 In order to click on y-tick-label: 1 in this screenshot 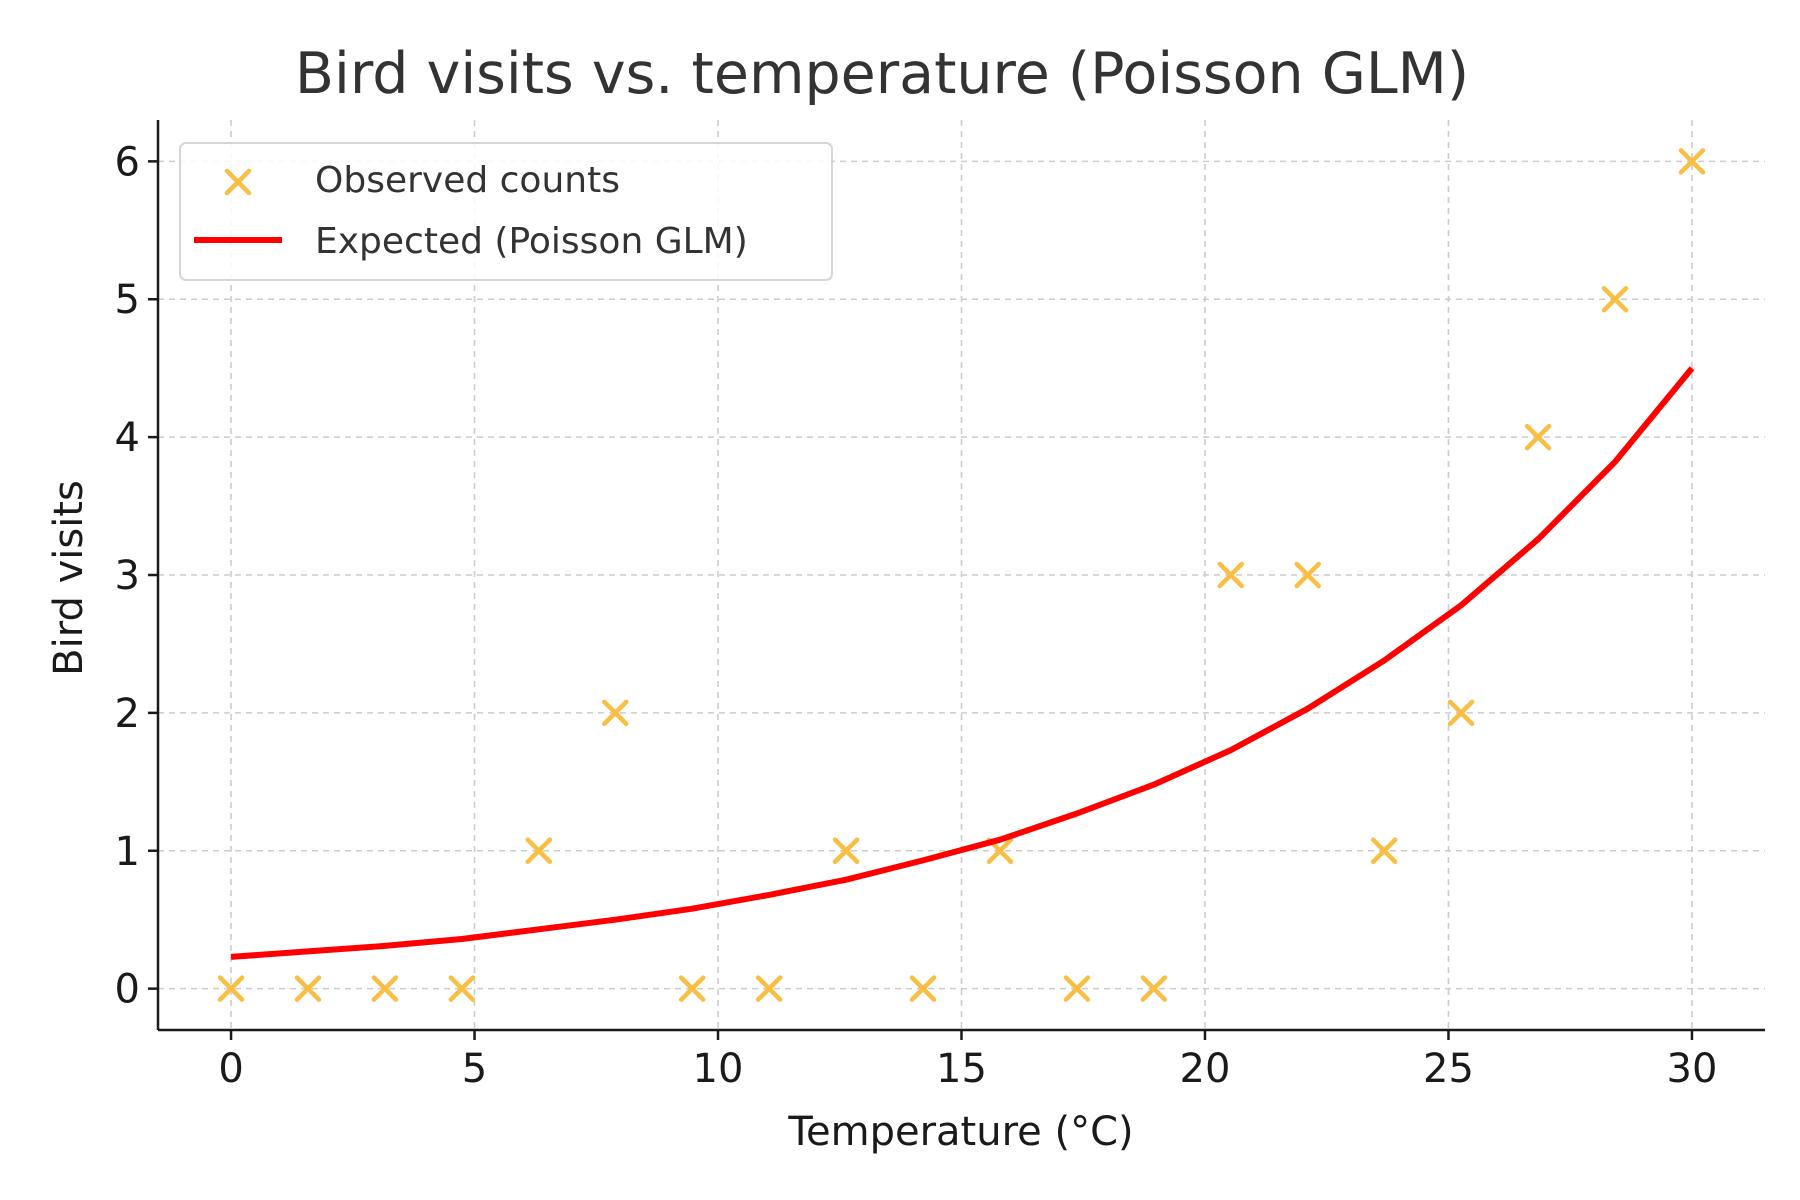, I will do `click(127, 852)`.